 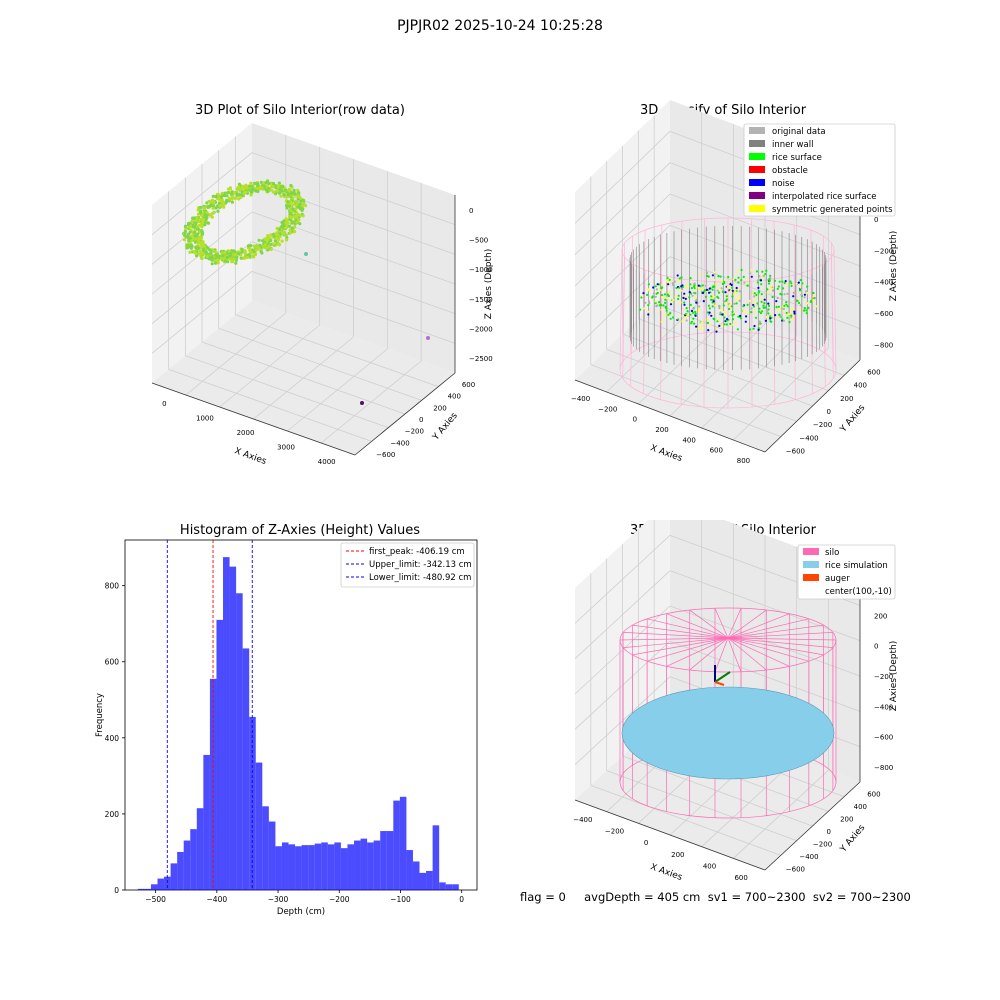 I want to click on y-tick-label: −600, so click(x=385, y=455).